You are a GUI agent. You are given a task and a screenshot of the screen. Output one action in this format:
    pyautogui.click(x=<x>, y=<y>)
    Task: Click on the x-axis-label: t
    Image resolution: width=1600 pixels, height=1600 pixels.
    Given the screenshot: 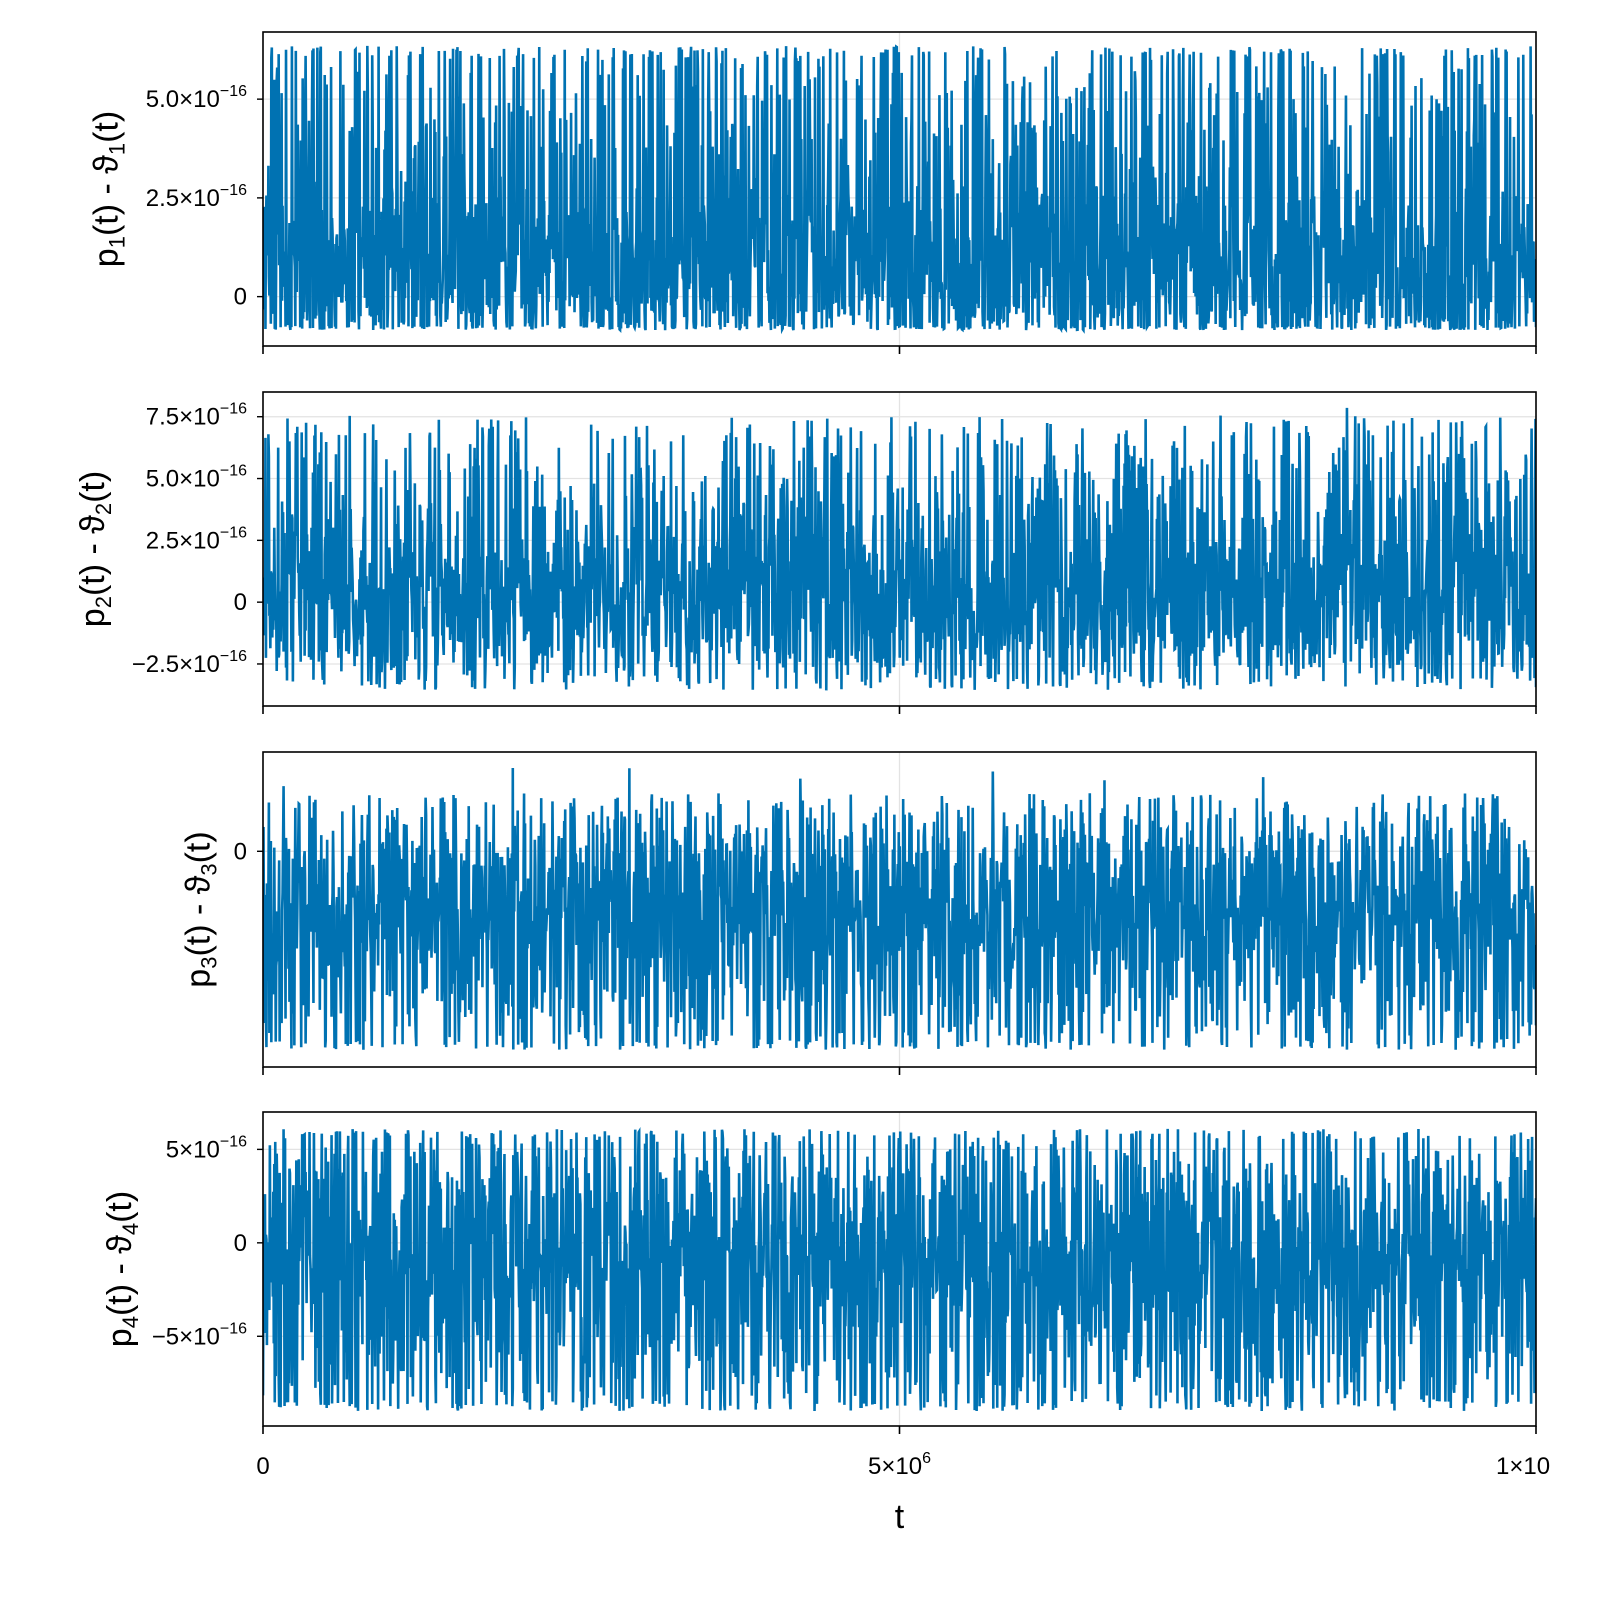 What is the action you would take?
    pyautogui.click(x=900, y=1517)
    